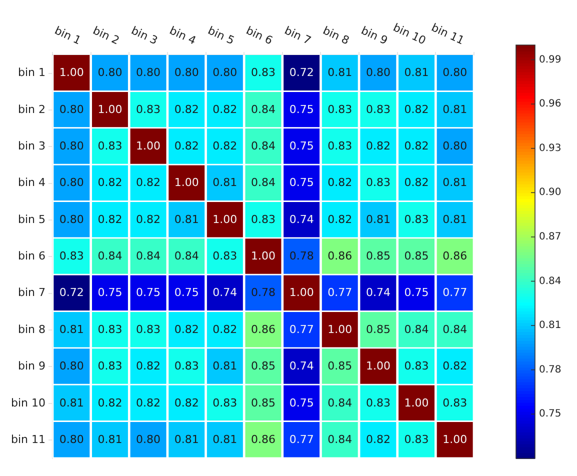 This screenshot has width=577, height=476. What do you see at coordinates (32, 366) in the screenshot?
I see `y-tick-label: bin 9` at bounding box center [32, 366].